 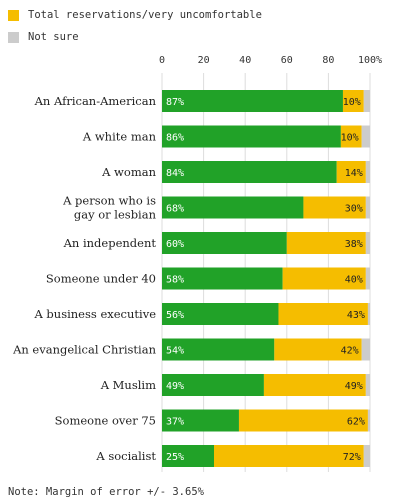 I want to click on x-tick-label: 40, so click(x=245, y=60).